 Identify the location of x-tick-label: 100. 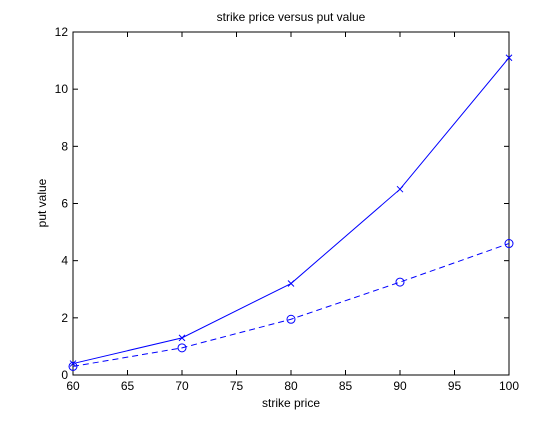
(509, 386).